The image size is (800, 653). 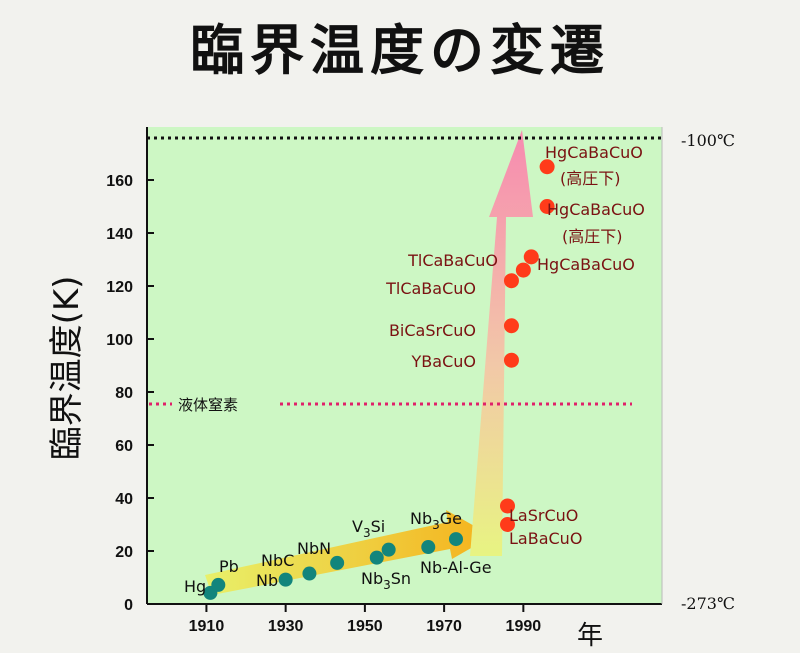 I want to click on x-tick-label: 1970, so click(x=444, y=626).